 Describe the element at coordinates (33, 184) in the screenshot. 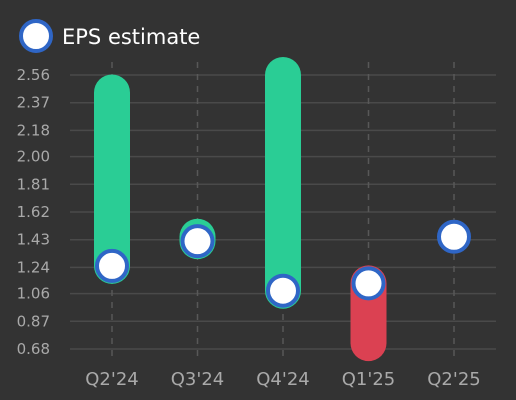

I see `y-tick-label: 1.81` at that location.